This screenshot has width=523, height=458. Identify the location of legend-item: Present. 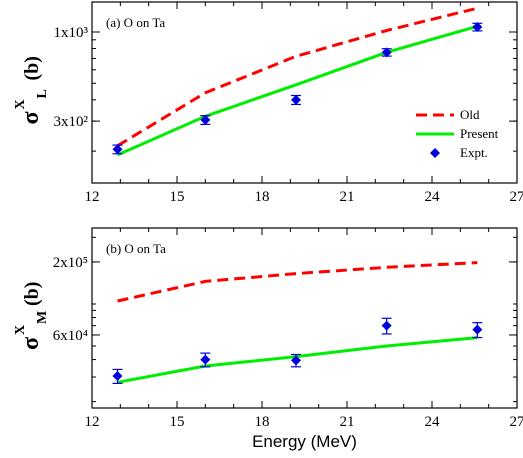
(457, 133).